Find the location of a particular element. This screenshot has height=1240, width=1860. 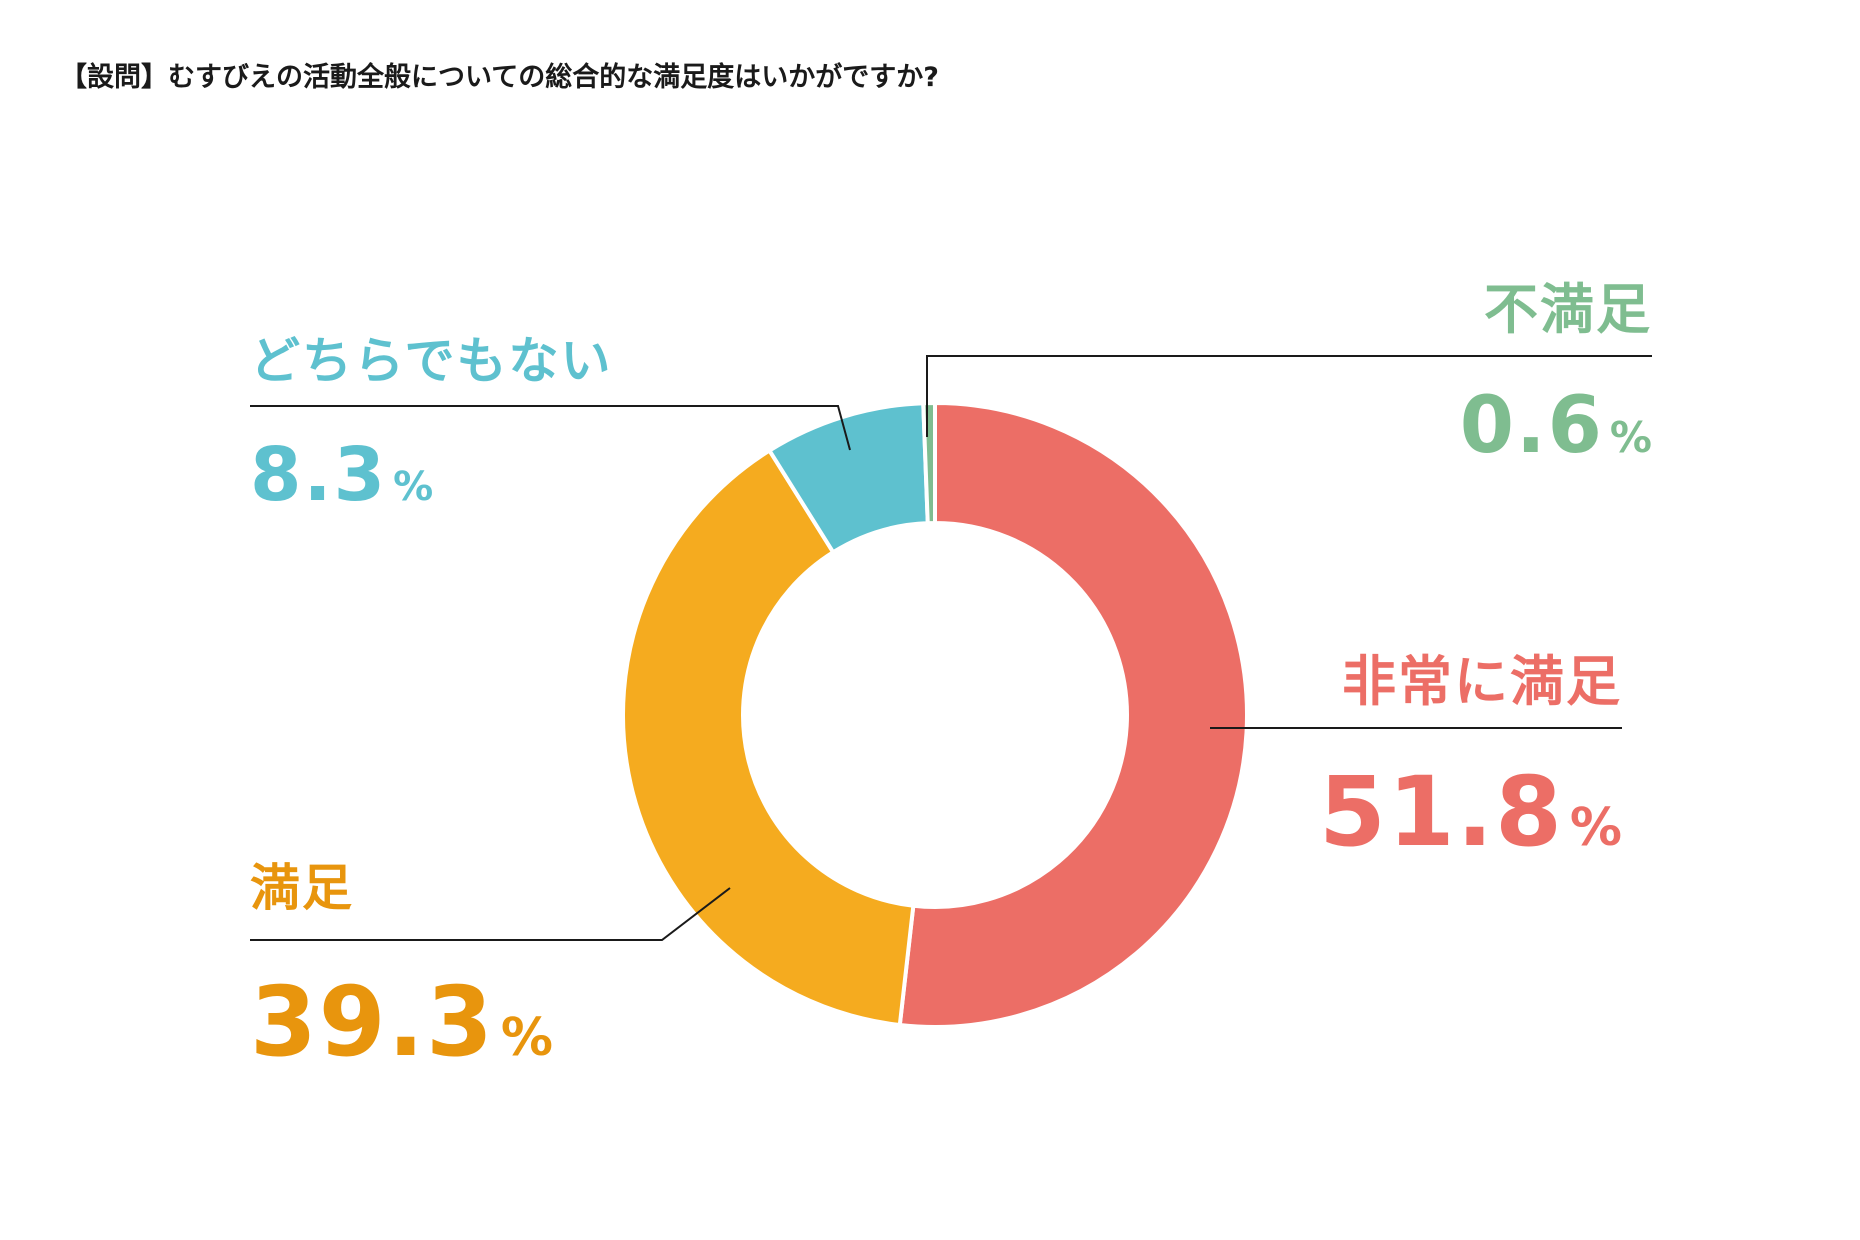

slice-percent-2: 8.3% is located at coordinates (341, 475).